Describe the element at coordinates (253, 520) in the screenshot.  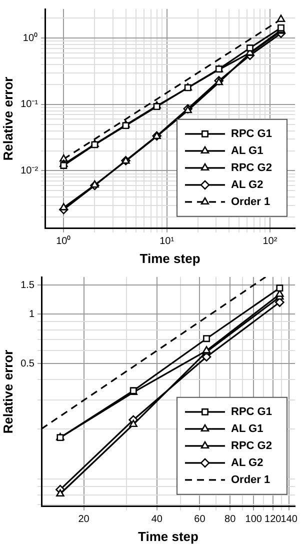
I see `x-tick-label: 100` at that location.